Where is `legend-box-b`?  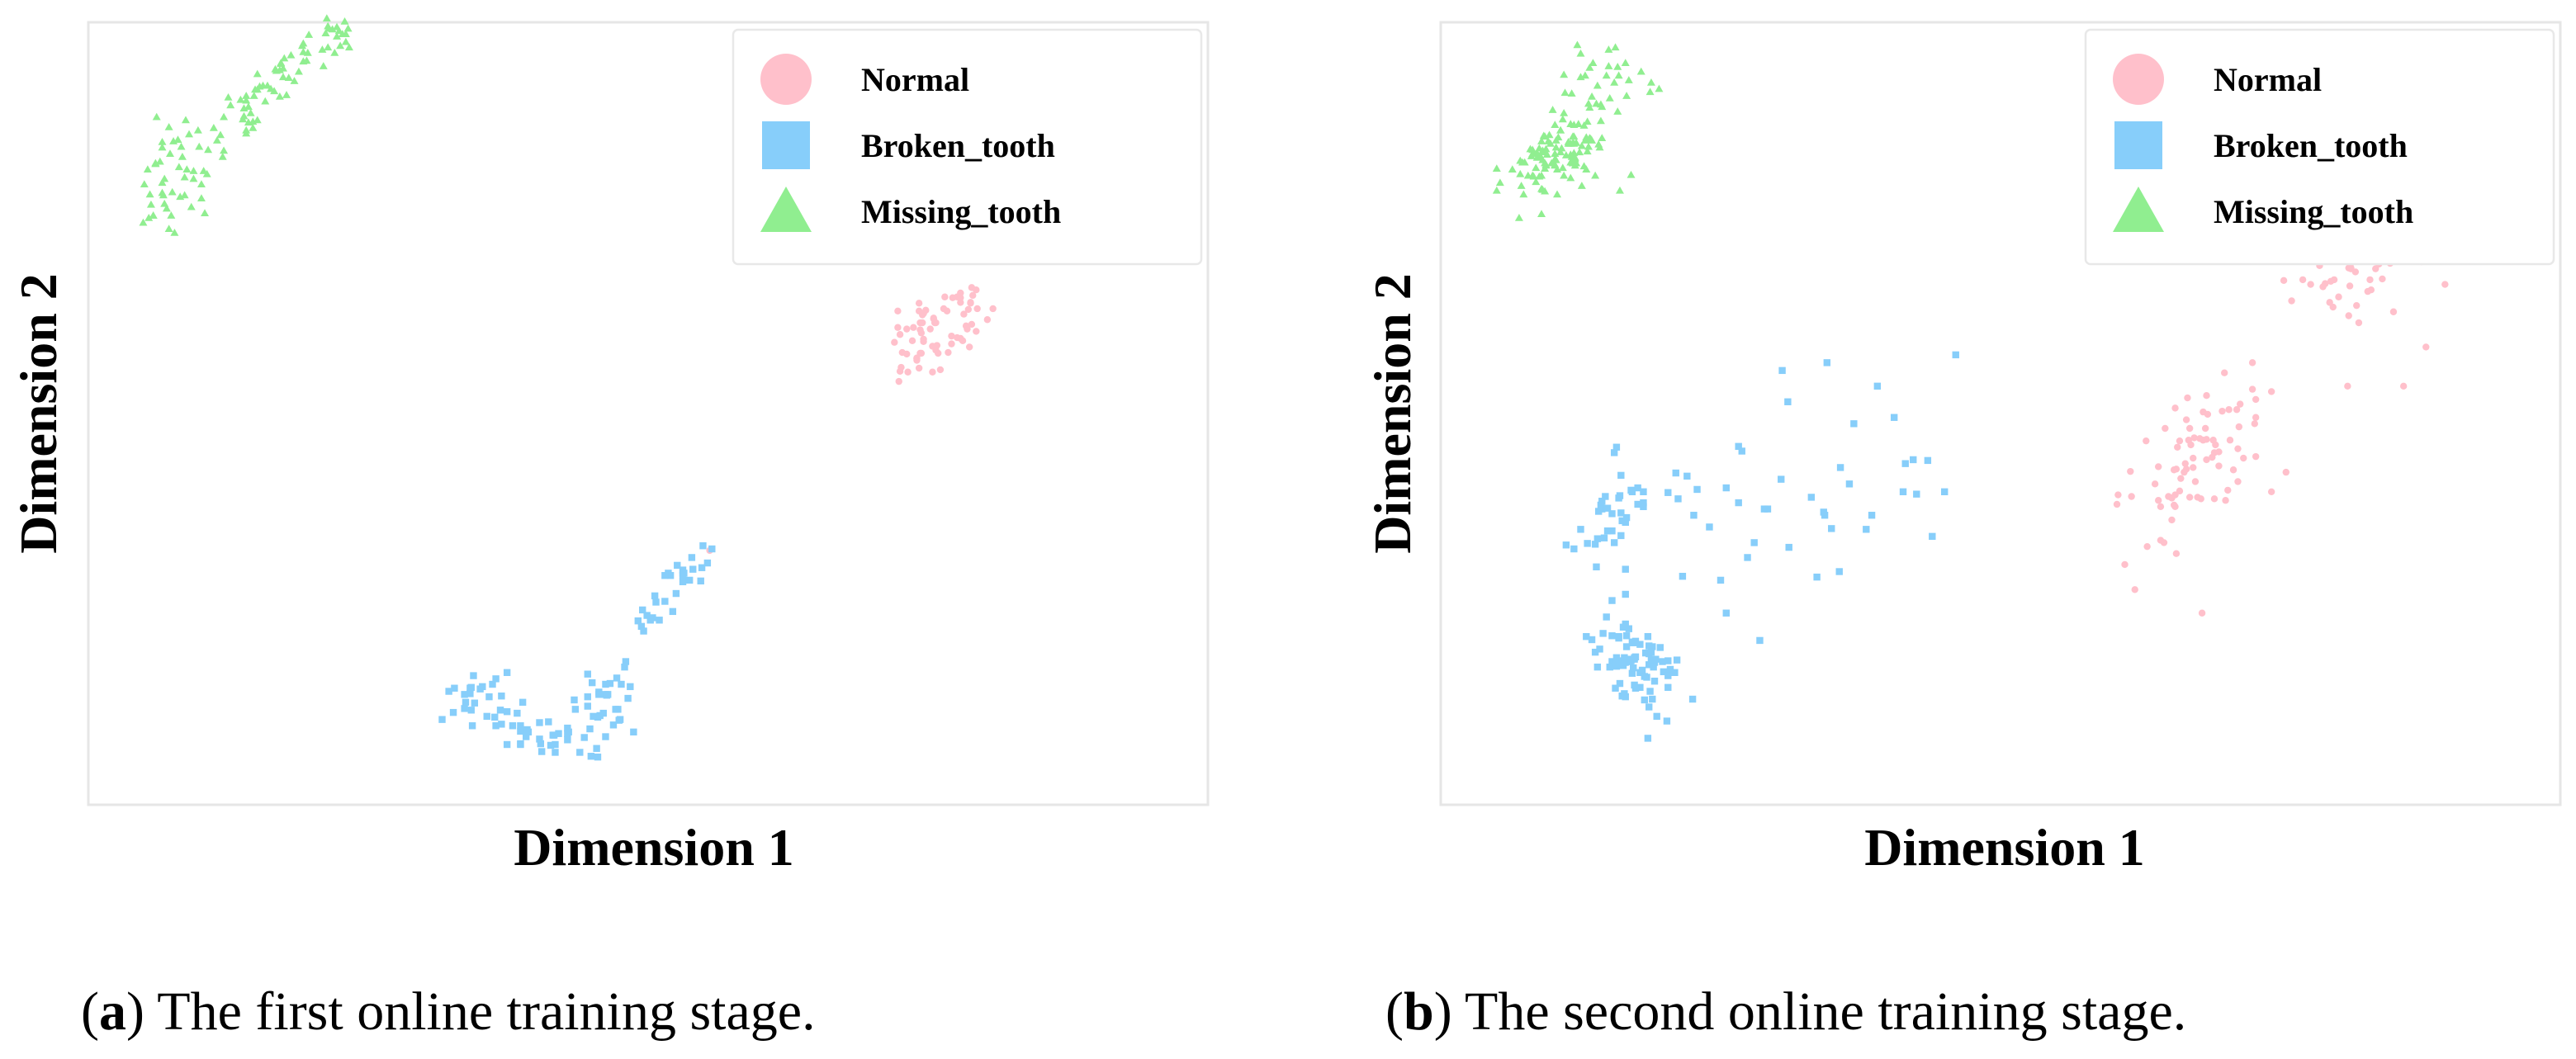
legend-box-b is located at coordinates (2319, 147).